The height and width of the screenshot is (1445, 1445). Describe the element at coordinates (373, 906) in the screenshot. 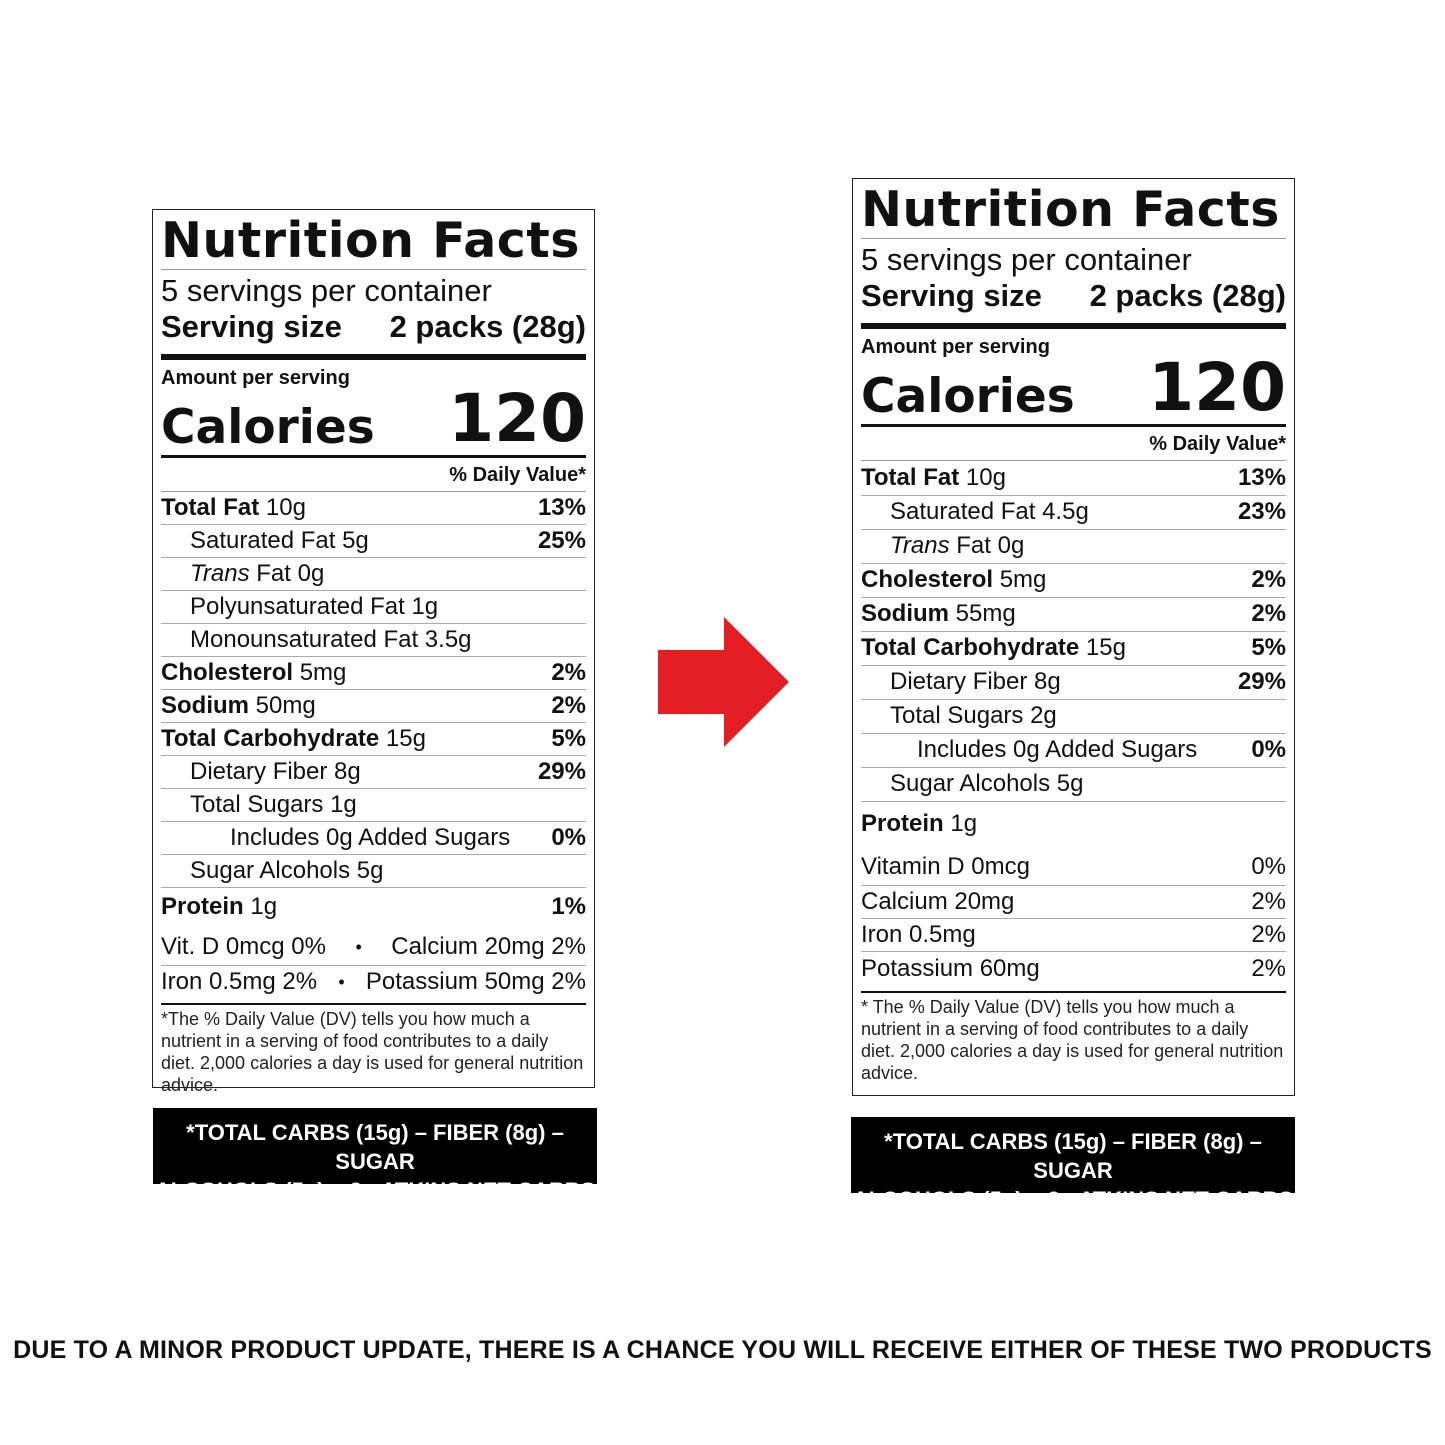

I see `nutrient-row: Protein 1g 1%` at that location.